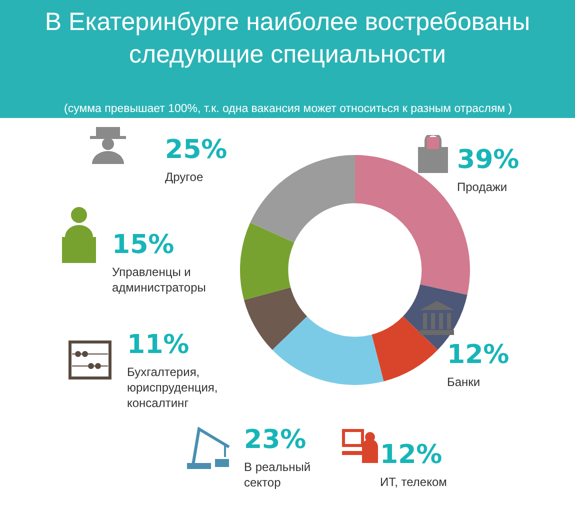 Image resolution: width=575 pixels, height=518 pixels. What do you see at coordinates (288, 109) in the screenshot?
I see `chart-subtitle: (сумма превышает 100%, т.к. одна вакансия может относиться к разным отраслям )` at bounding box center [288, 109].